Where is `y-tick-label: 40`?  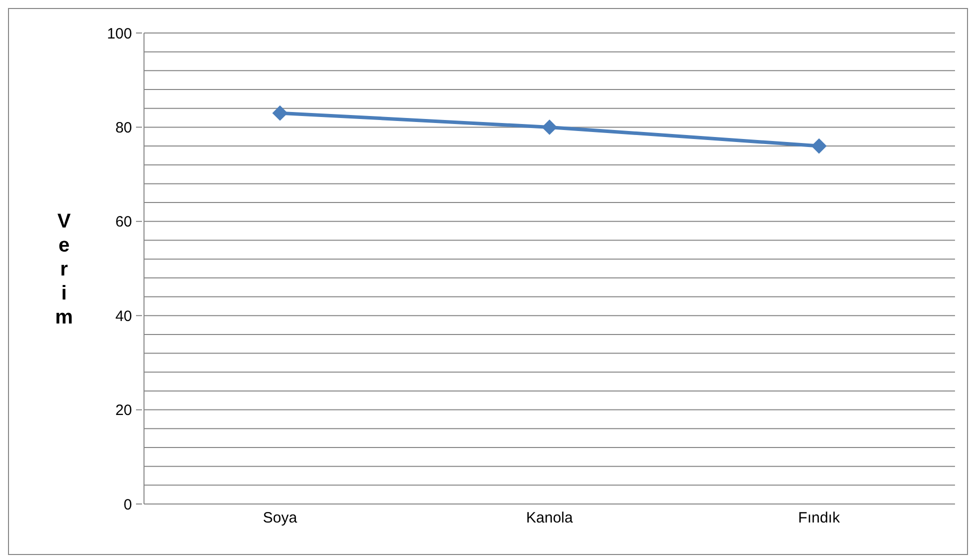
y-tick-label: 40 is located at coordinates (123, 316).